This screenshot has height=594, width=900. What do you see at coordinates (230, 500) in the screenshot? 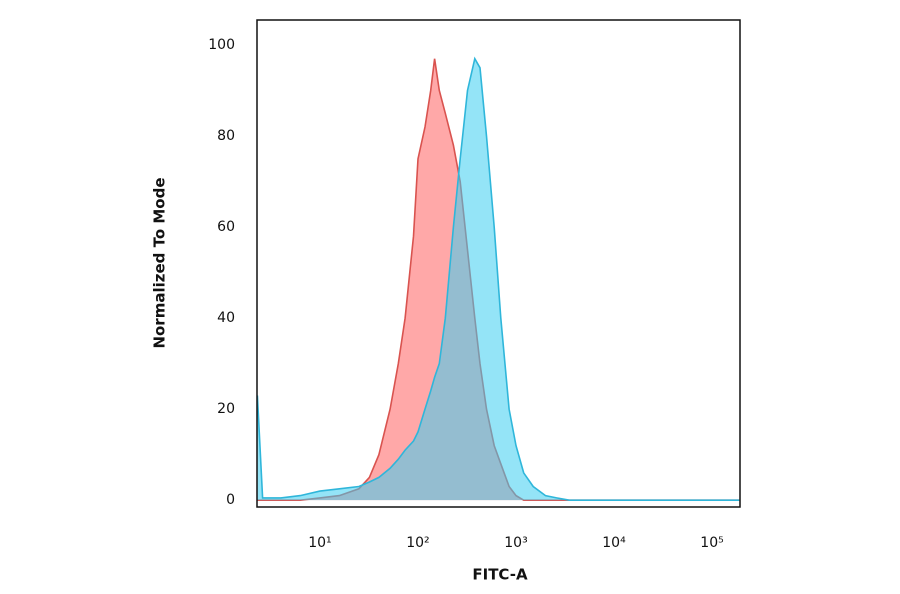
I see `y-tick-label: 0` at bounding box center [230, 500].